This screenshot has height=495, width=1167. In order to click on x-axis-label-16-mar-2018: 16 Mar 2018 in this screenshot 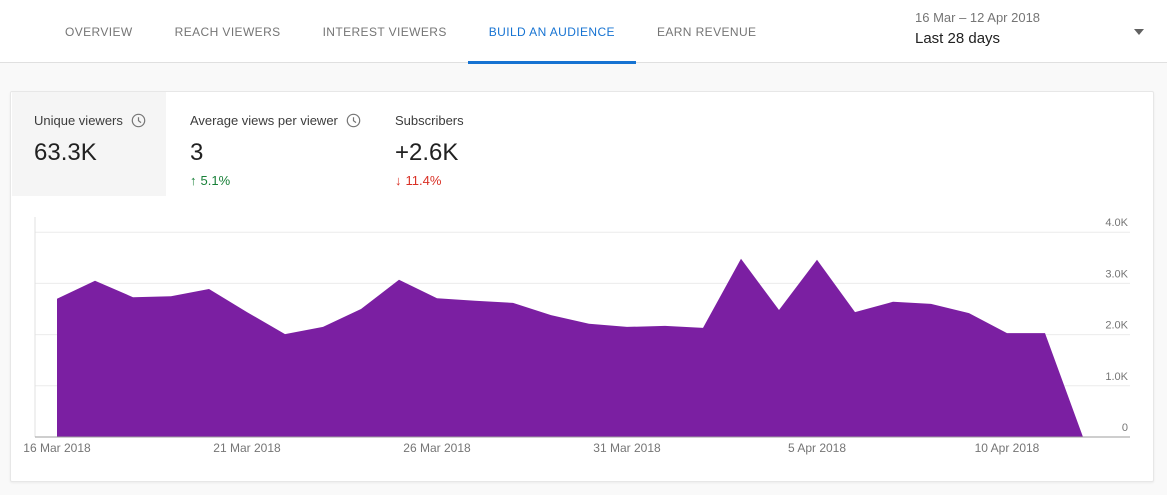, I will do `click(57, 448)`.